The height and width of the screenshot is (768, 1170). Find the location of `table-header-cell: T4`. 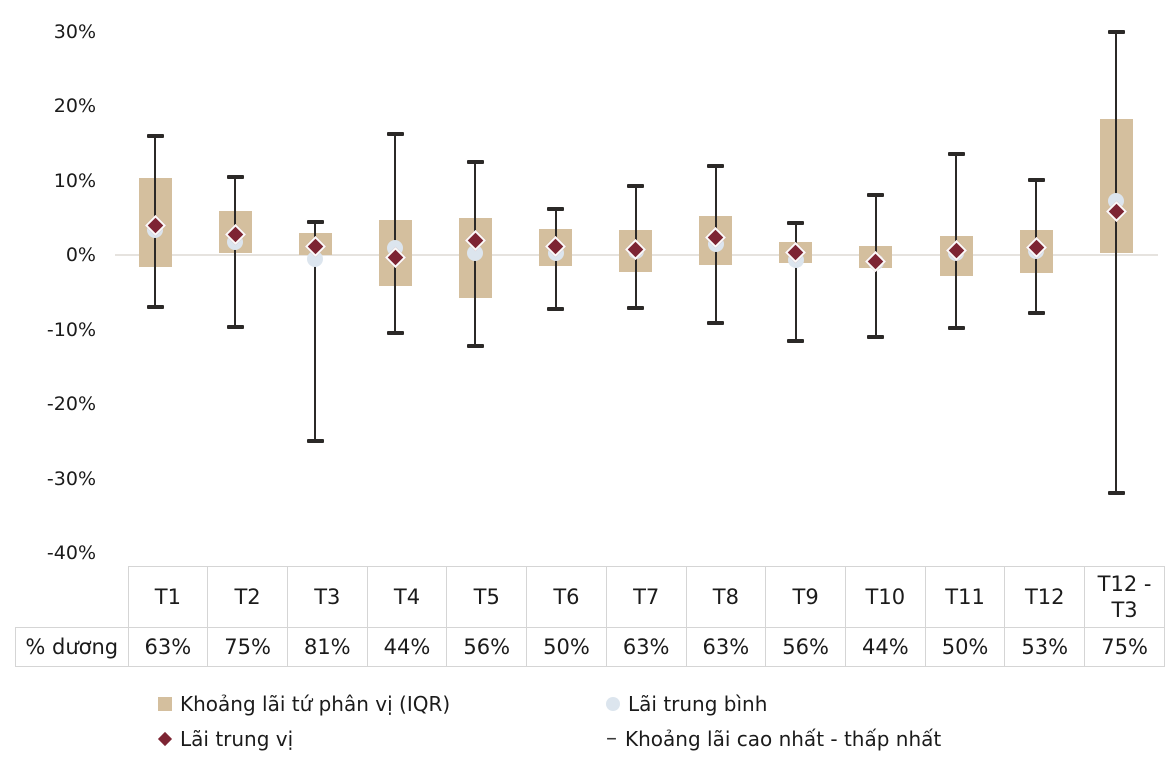

table-header-cell: T4 is located at coordinates (407, 597).